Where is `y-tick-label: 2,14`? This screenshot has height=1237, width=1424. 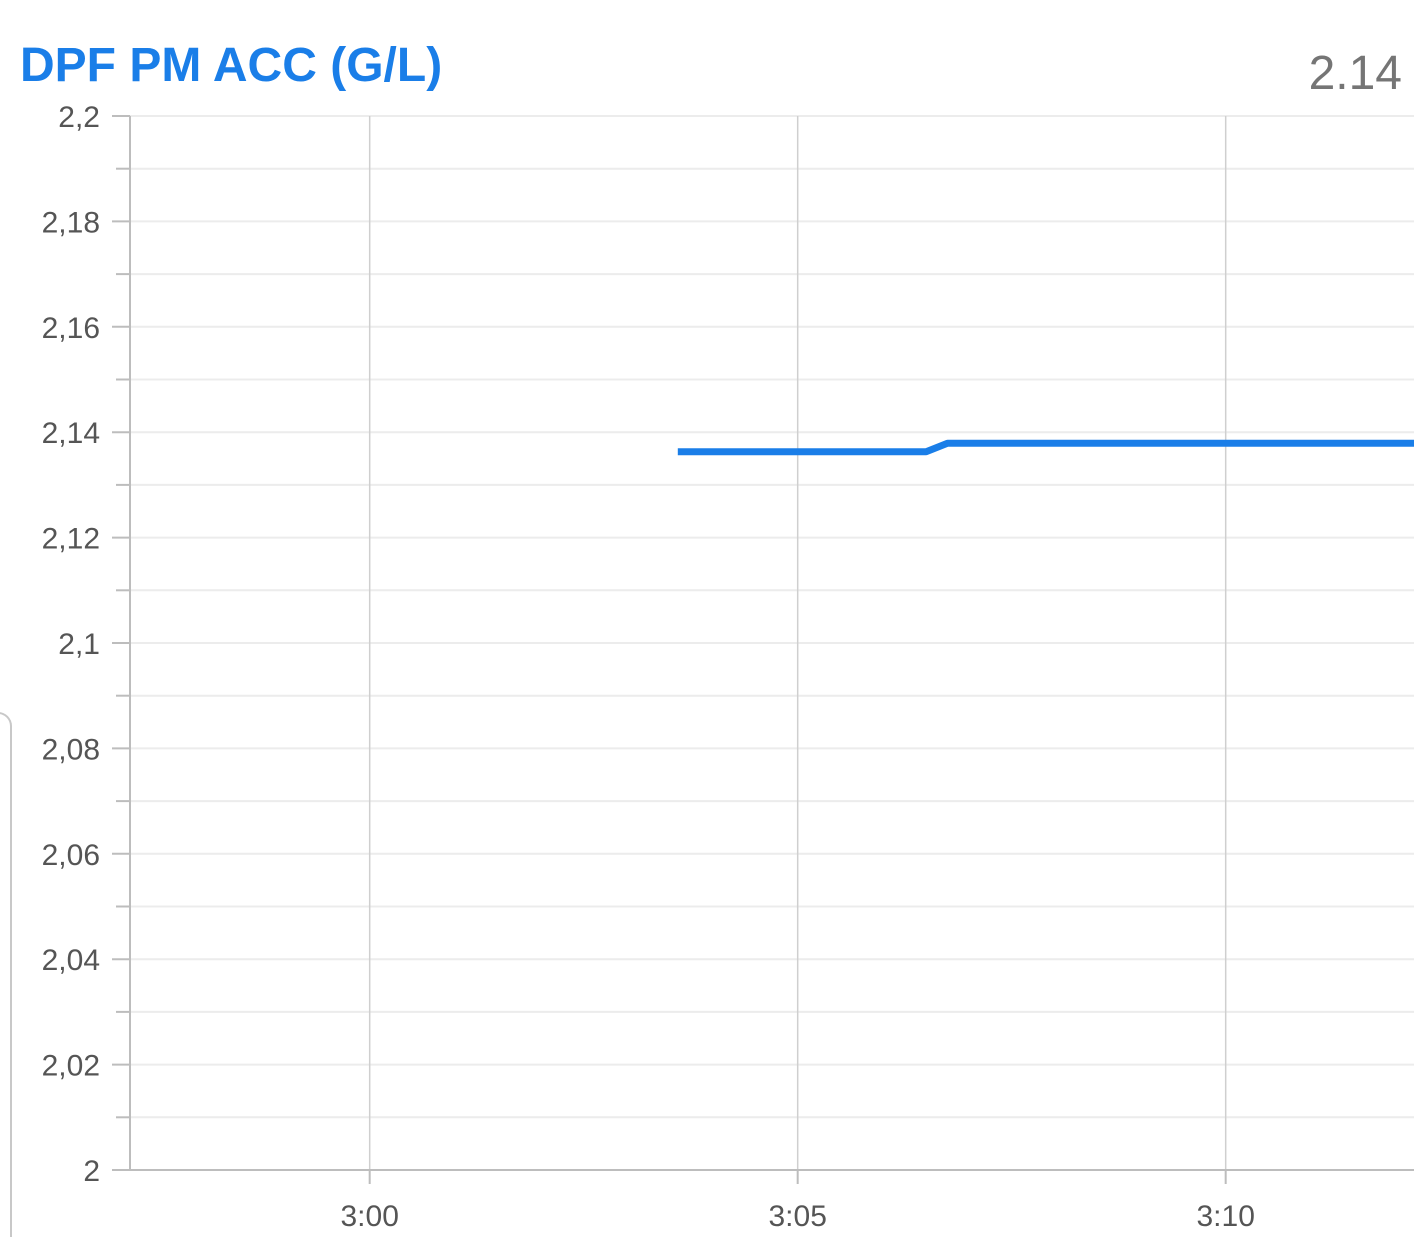
y-tick-label: 2,14 is located at coordinates (71, 433).